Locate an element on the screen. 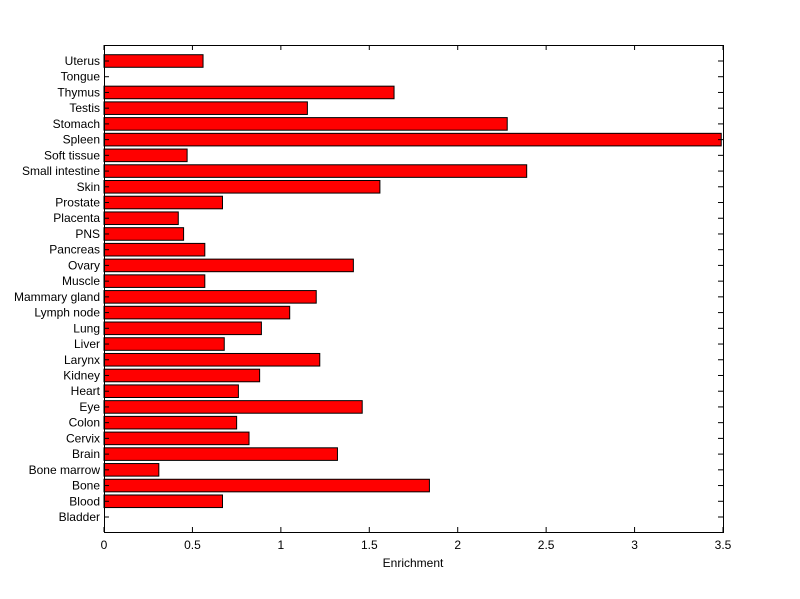  y-tick-label-lymph-node: Lymph node is located at coordinates (67, 313).